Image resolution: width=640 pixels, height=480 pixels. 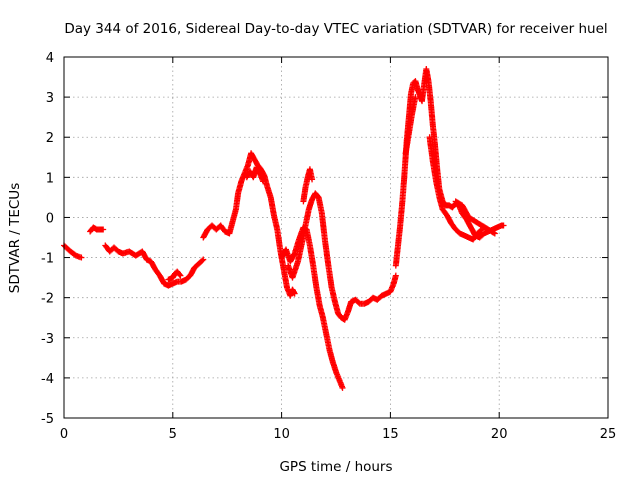 I want to click on x-tick-label: 20, so click(x=499, y=434).